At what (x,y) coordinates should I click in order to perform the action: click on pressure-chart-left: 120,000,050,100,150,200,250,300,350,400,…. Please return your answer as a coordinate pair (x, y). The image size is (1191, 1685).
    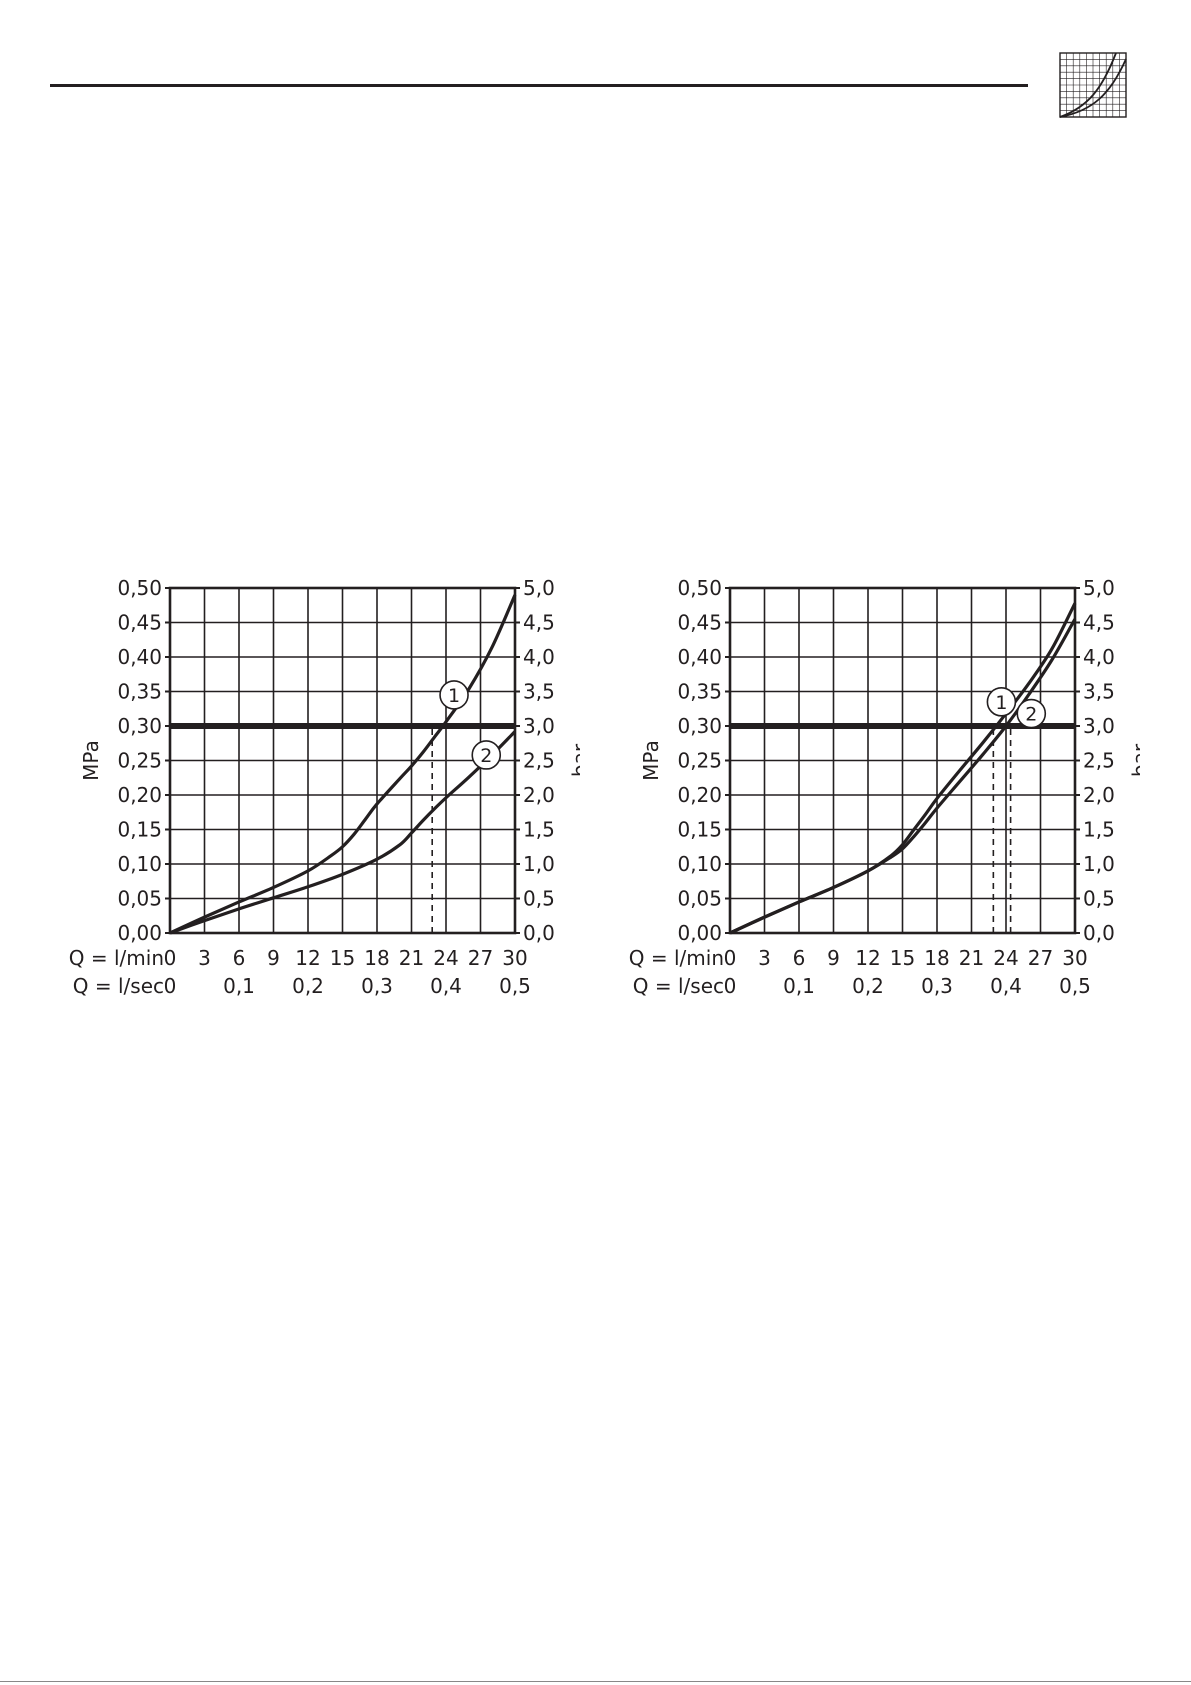
    Looking at the image, I should click on (324, 787).